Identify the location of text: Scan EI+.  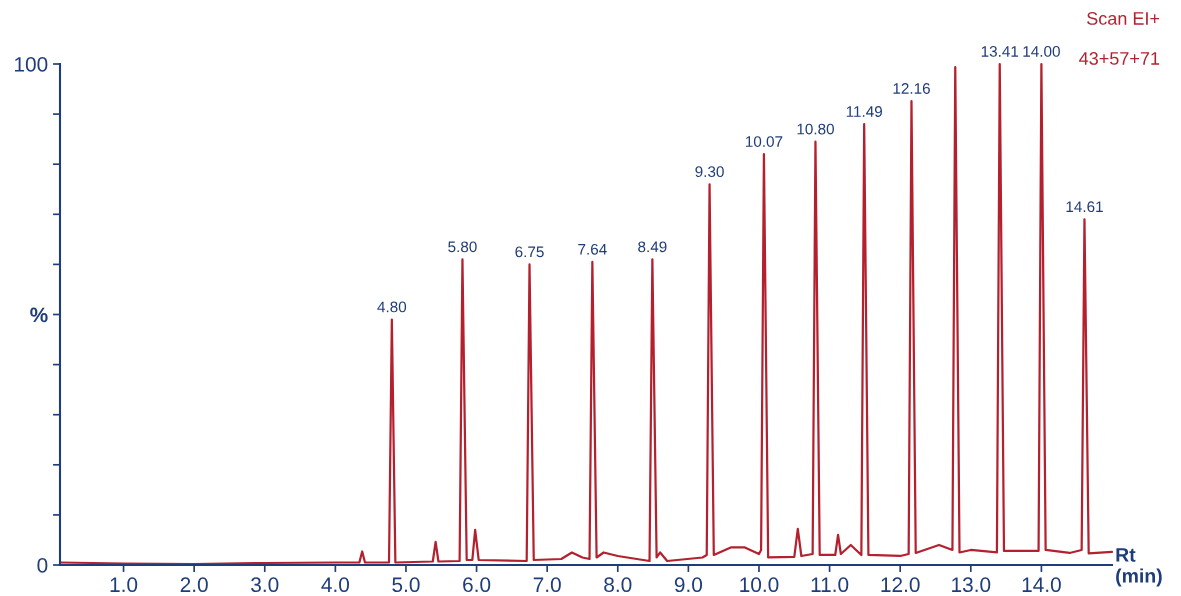
(1123, 18).